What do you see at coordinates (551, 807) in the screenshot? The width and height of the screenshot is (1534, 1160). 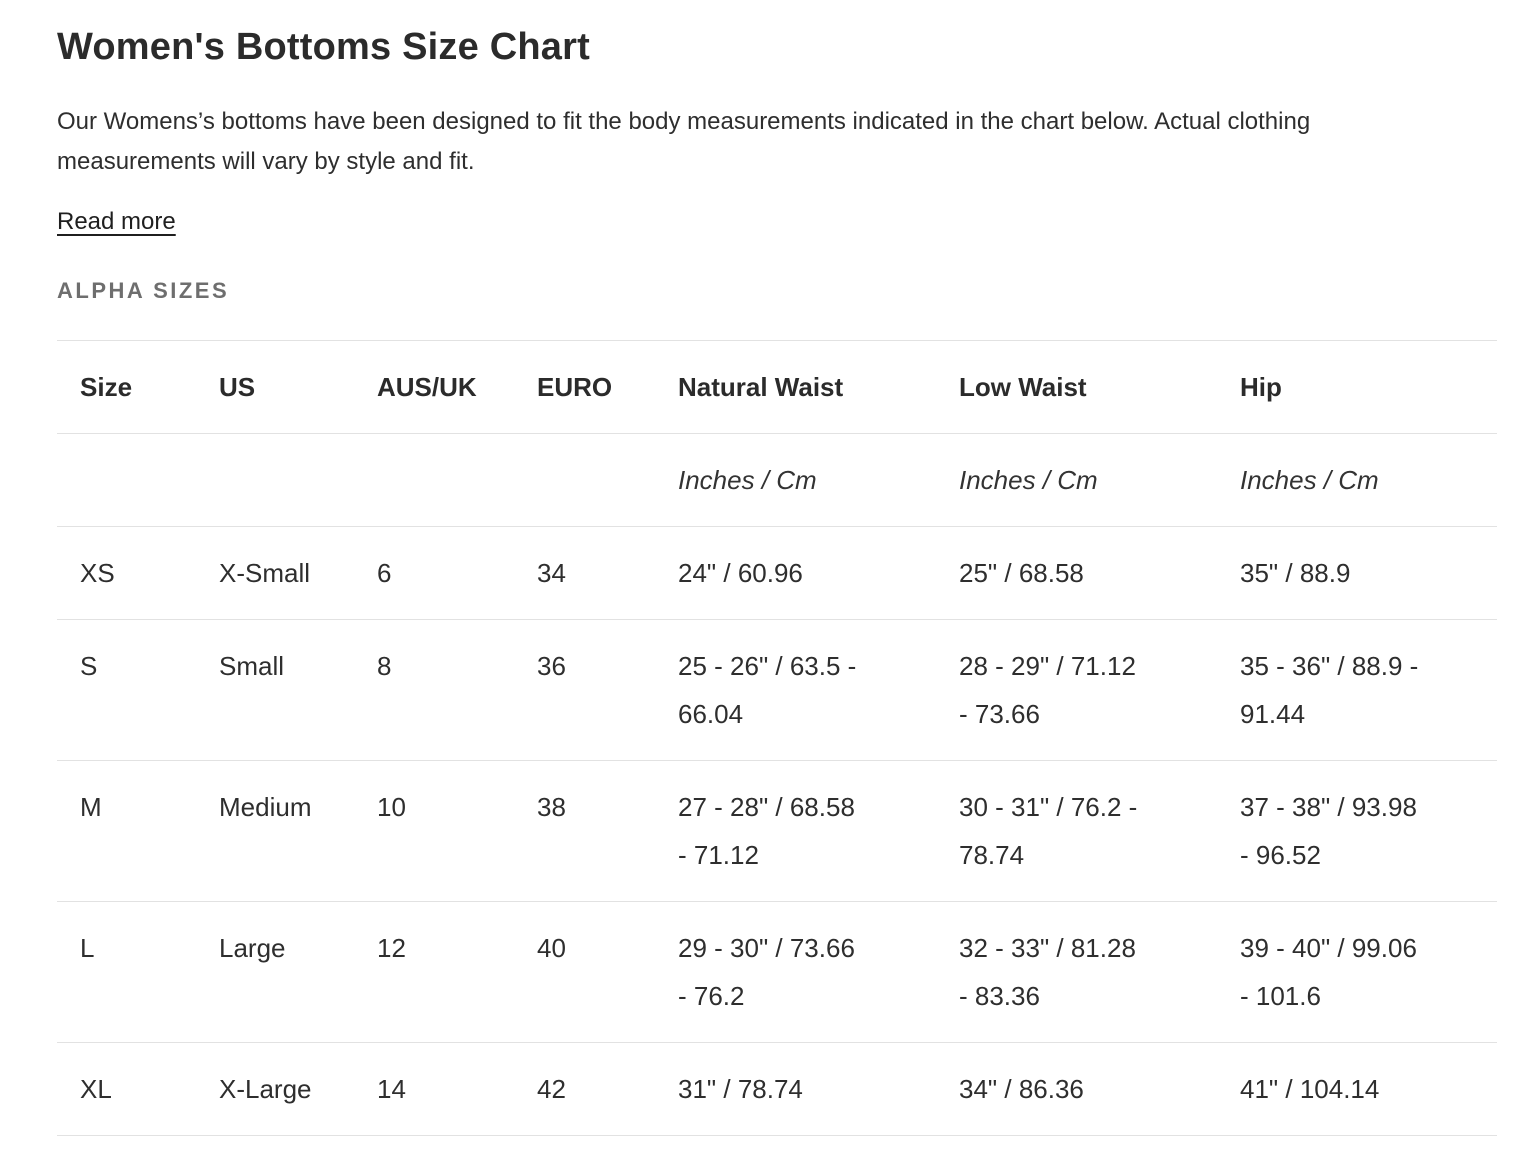 I see `cell-m-euro: 38` at bounding box center [551, 807].